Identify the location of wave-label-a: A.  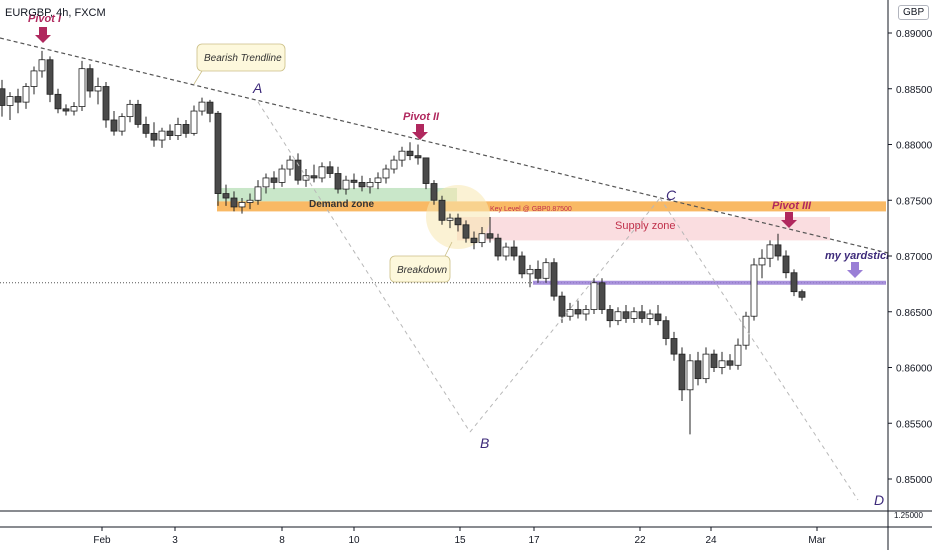
(257, 88).